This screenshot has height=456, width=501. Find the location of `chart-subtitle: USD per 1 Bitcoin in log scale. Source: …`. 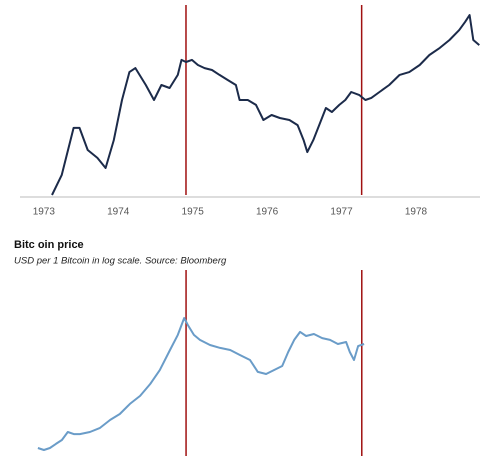

chart-subtitle: USD per 1 Bitcoin in log scale. Source: … is located at coordinates (120, 261).